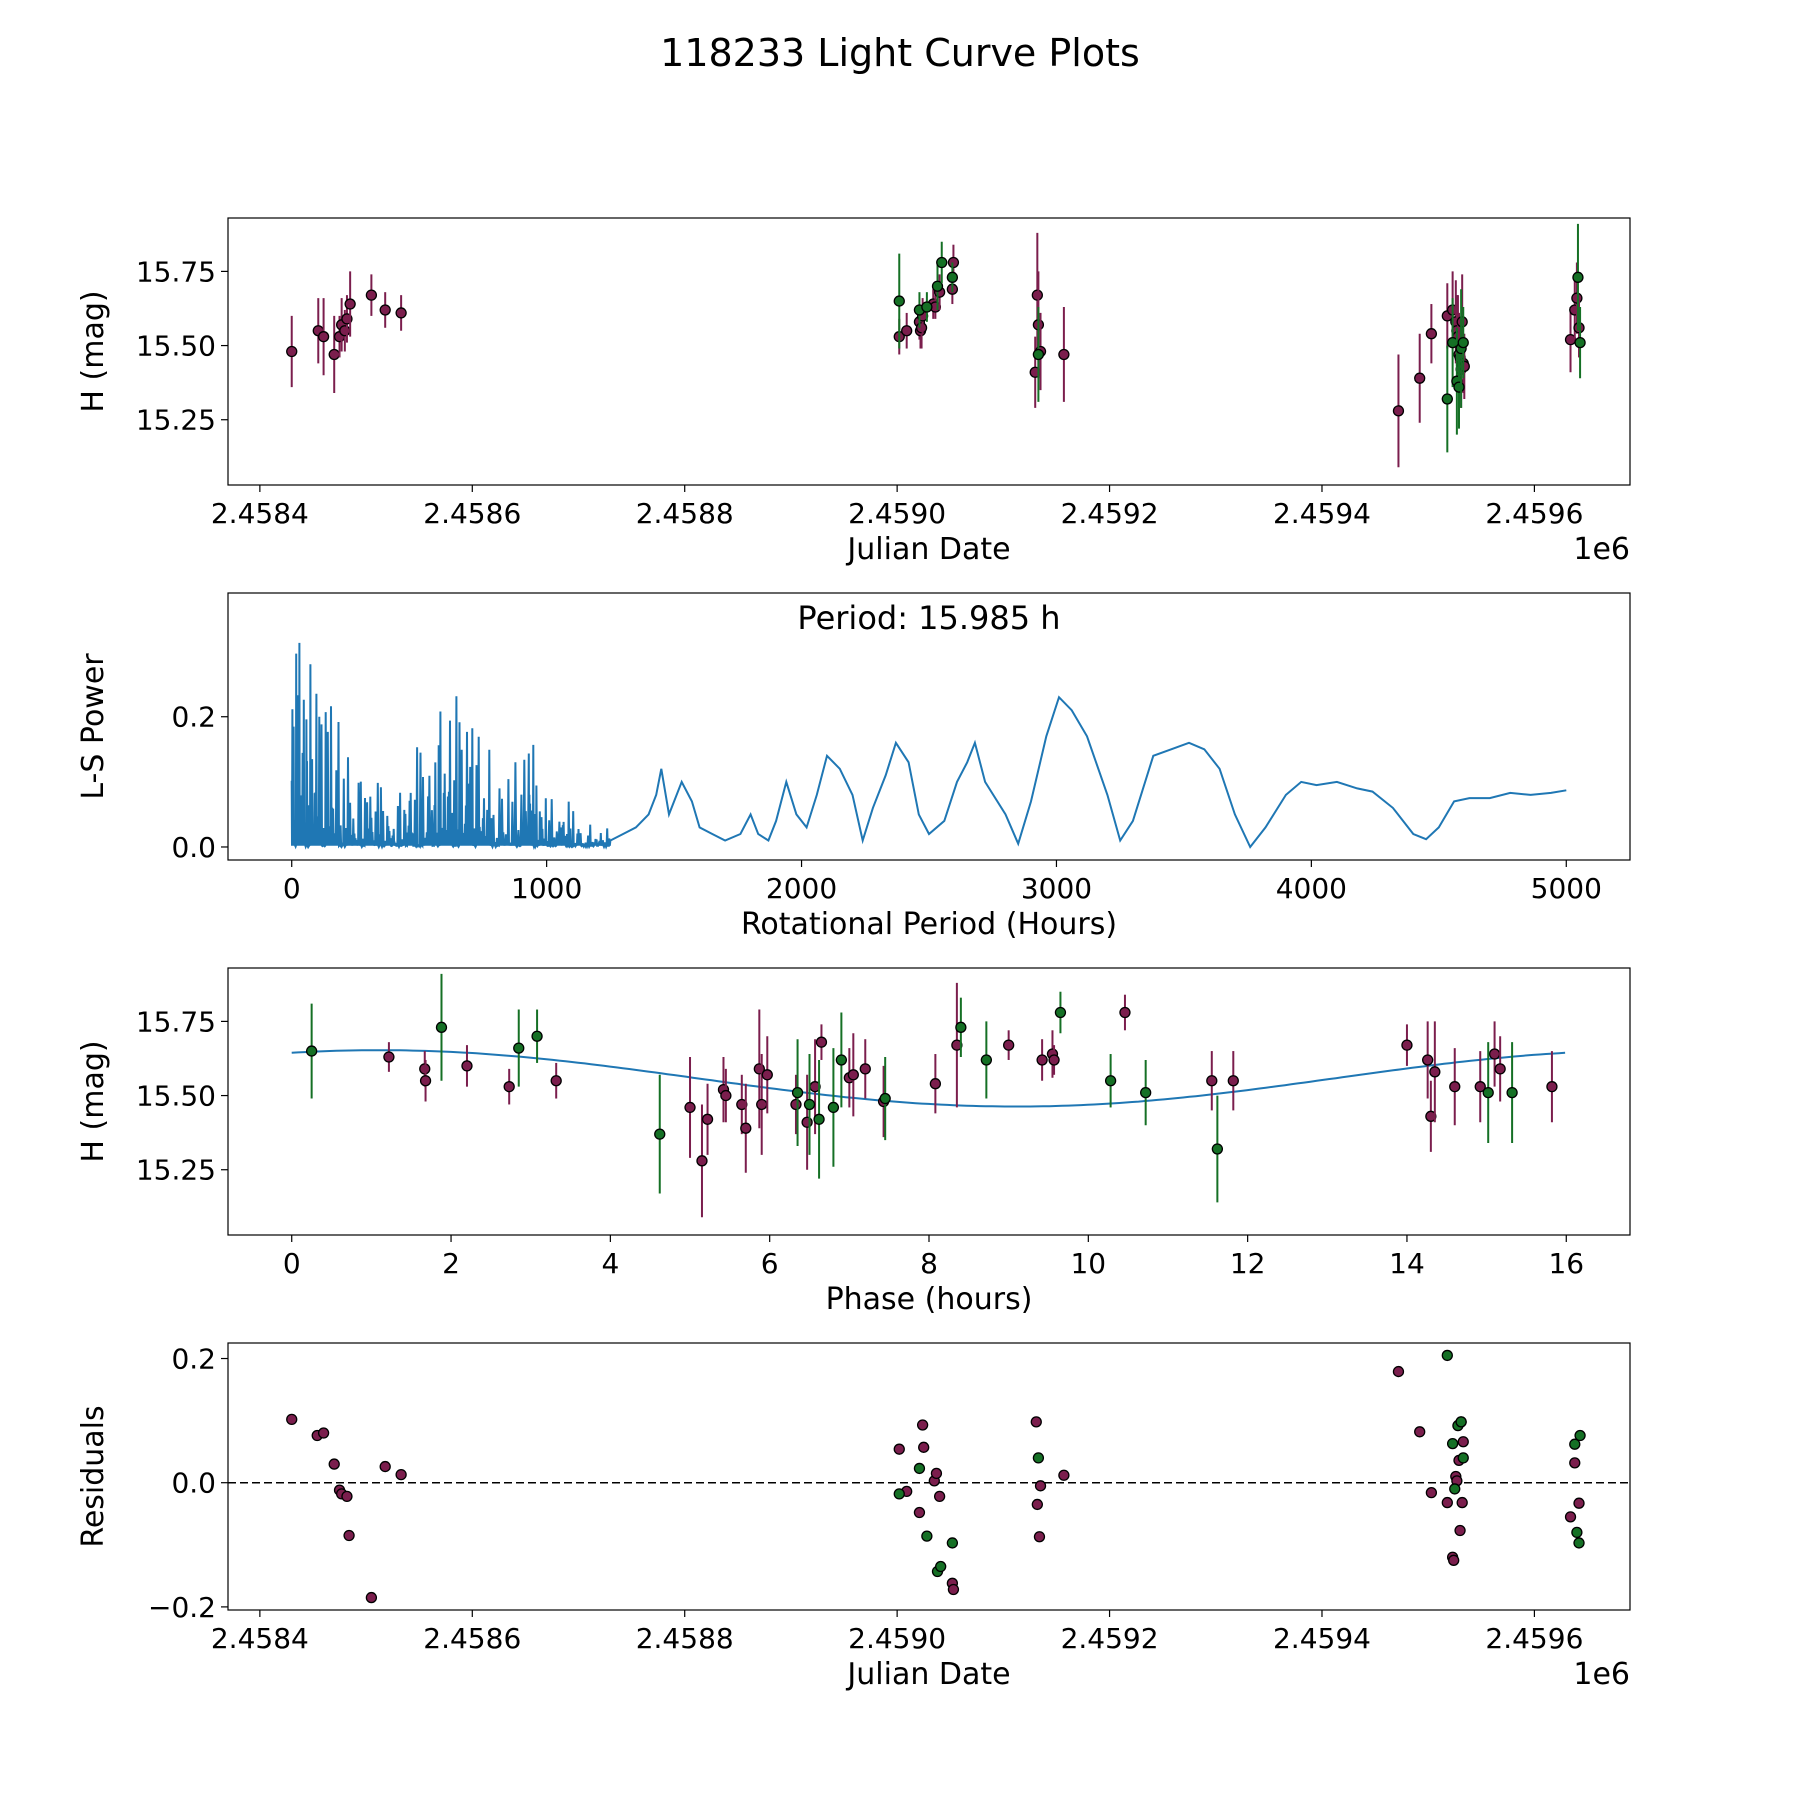 The image size is (1800, 1800). What do you see at coordinates (292, 888) in the screenshot?
I see `x-tick-label: 0` at bounding box center [292, 888].